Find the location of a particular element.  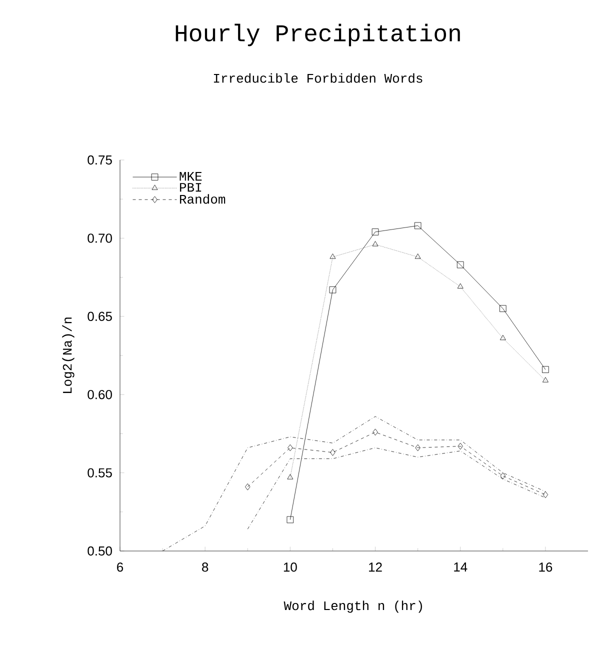

x-tick-label: 12 is located at coordinates (375, 567).